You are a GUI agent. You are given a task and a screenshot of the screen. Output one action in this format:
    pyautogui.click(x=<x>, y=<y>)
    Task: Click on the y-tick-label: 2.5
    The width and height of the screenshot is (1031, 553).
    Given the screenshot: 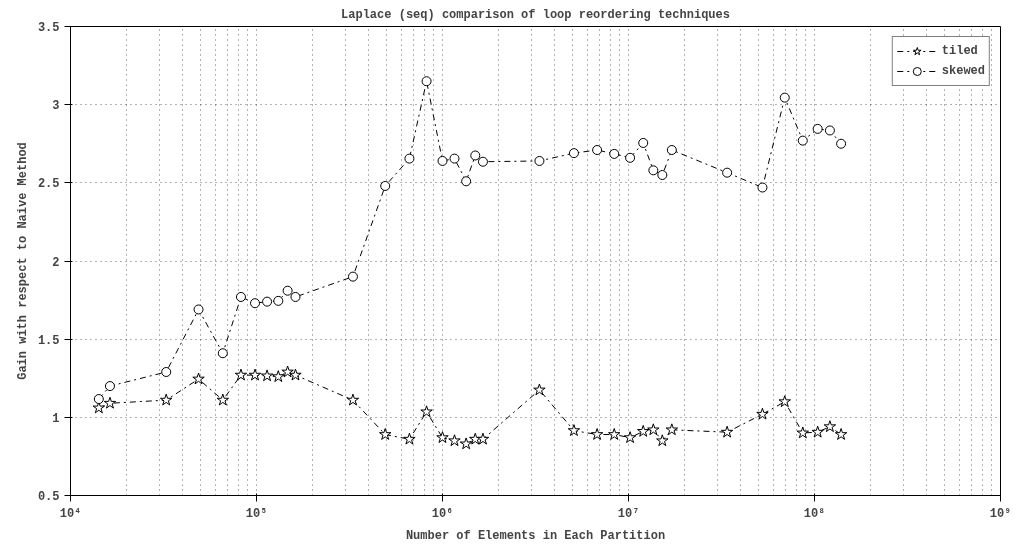 What is the action you would take?
    pyautogui.click(x=48, y=184)
    